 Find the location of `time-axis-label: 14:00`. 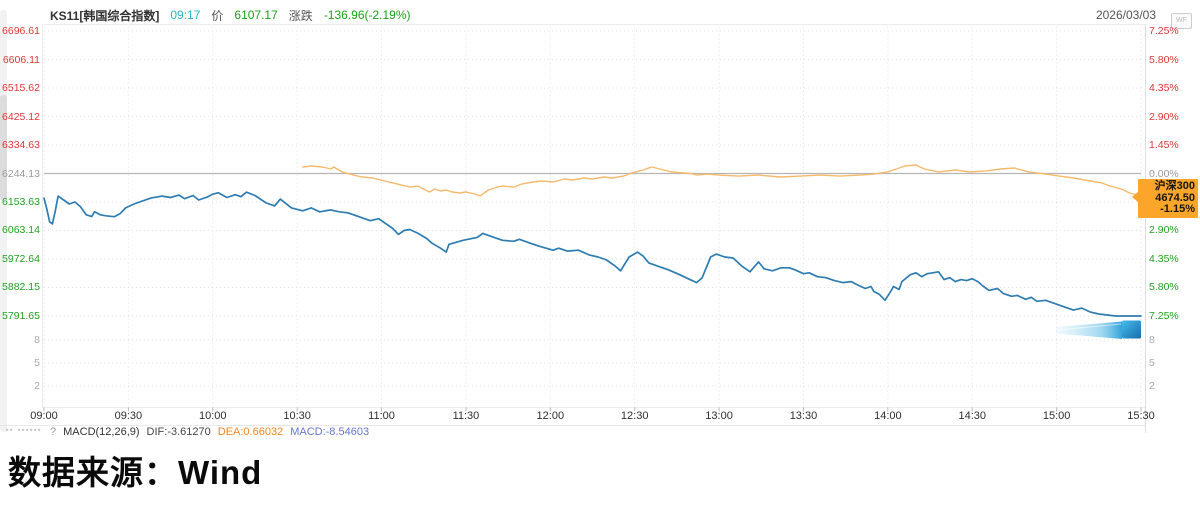

time-axis-label: 14:00 is located at coordinates (888, 416).